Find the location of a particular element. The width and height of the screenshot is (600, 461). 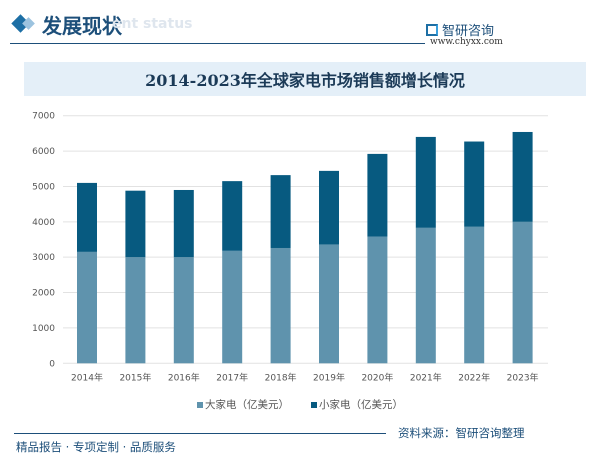

chart-title-band: 2014-2023年全球家电市场销售额增长情况 is located at coordinates (305, 79).